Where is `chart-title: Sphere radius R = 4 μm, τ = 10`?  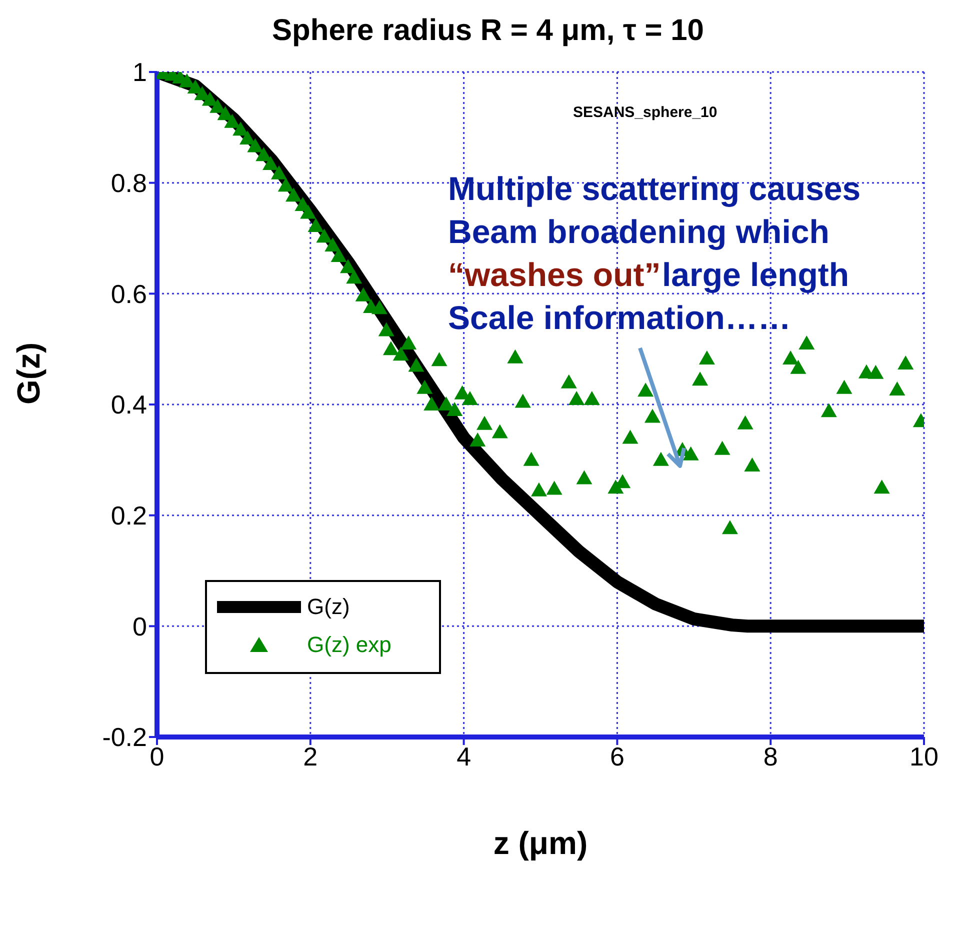 chart-title: Sphere radius R = 4 μm, τ = 10 is located at coordinates (488, 31).